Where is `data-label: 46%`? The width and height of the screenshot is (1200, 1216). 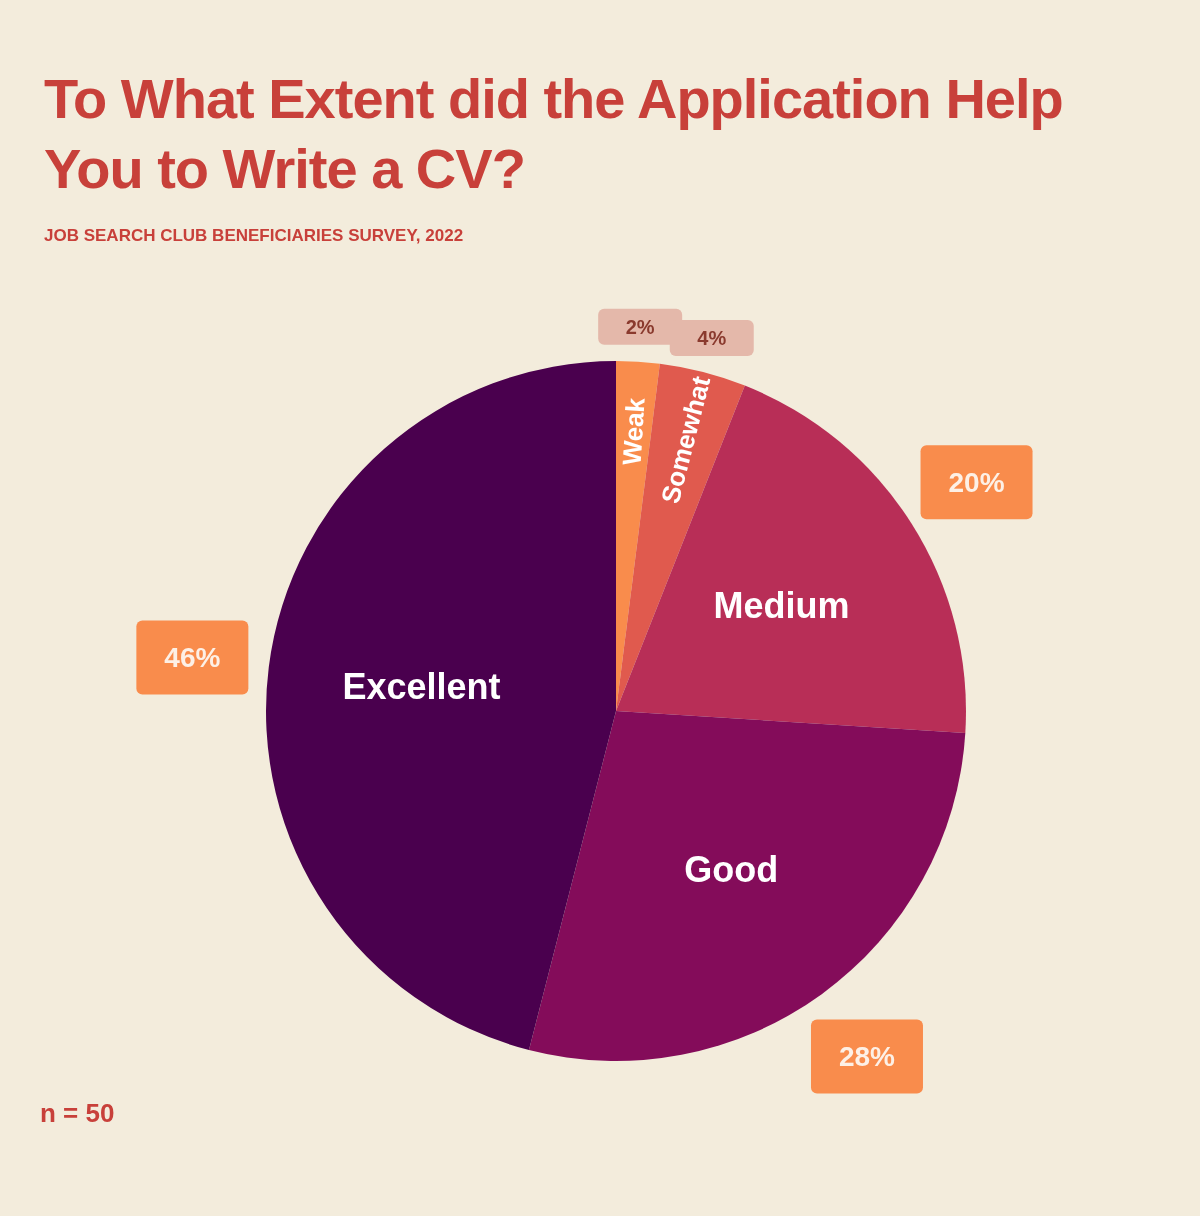
data-label: 46% is located at coordinates (192, 657).